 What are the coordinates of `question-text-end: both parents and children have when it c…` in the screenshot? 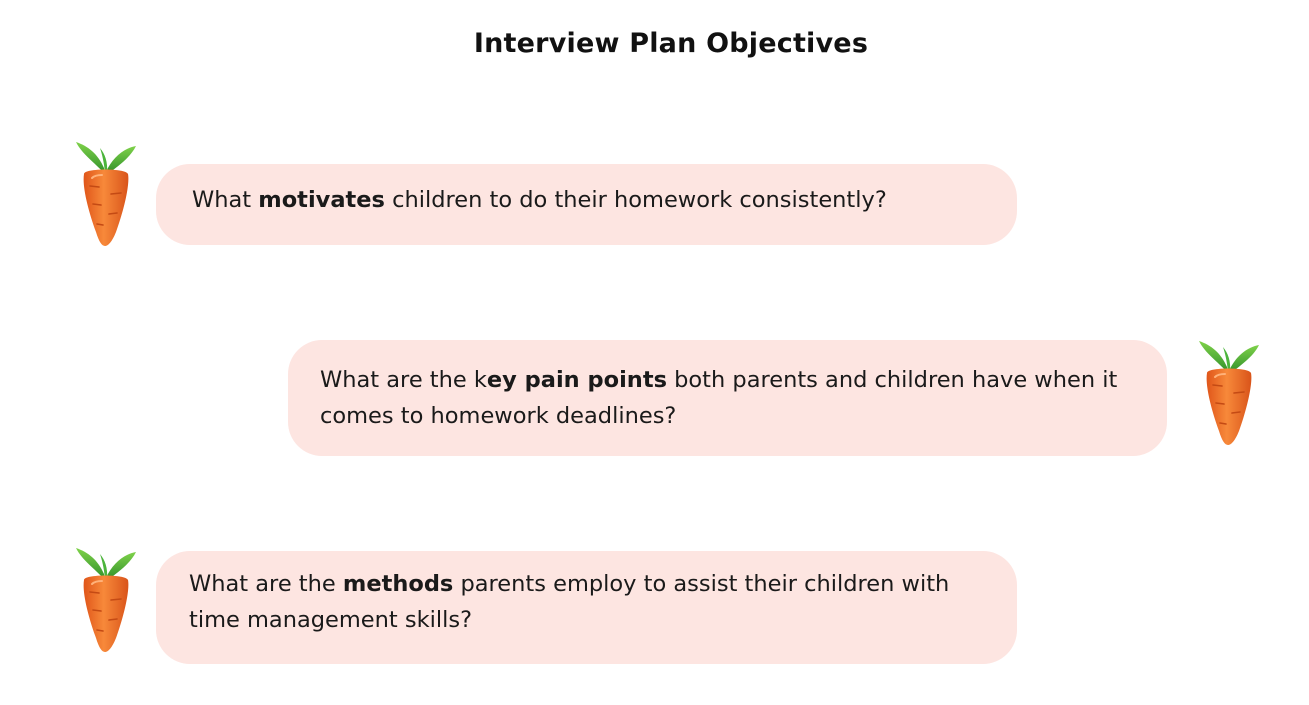 It's located at (719, 398).